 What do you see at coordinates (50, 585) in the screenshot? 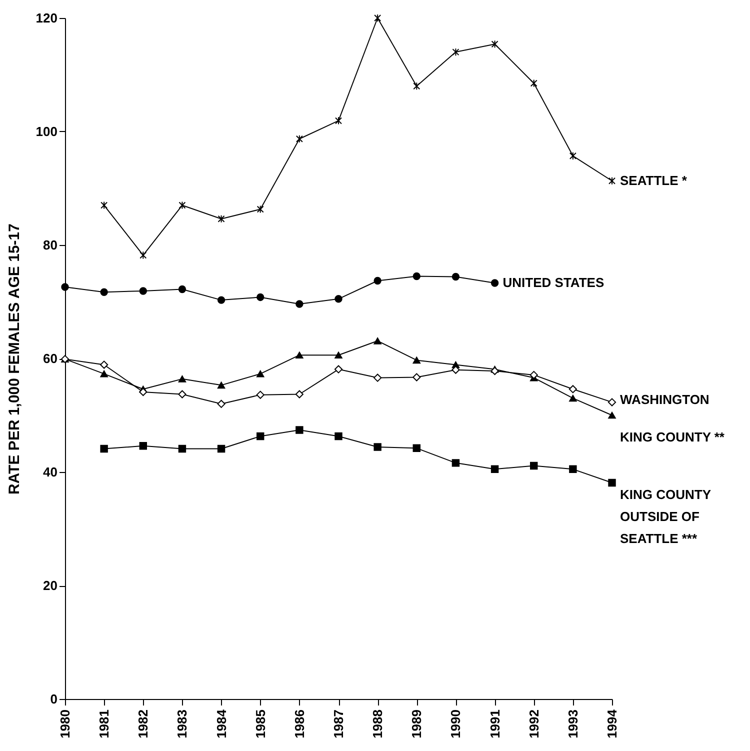
I see `y-tick-label: 20` at bounding box center [50, 585].